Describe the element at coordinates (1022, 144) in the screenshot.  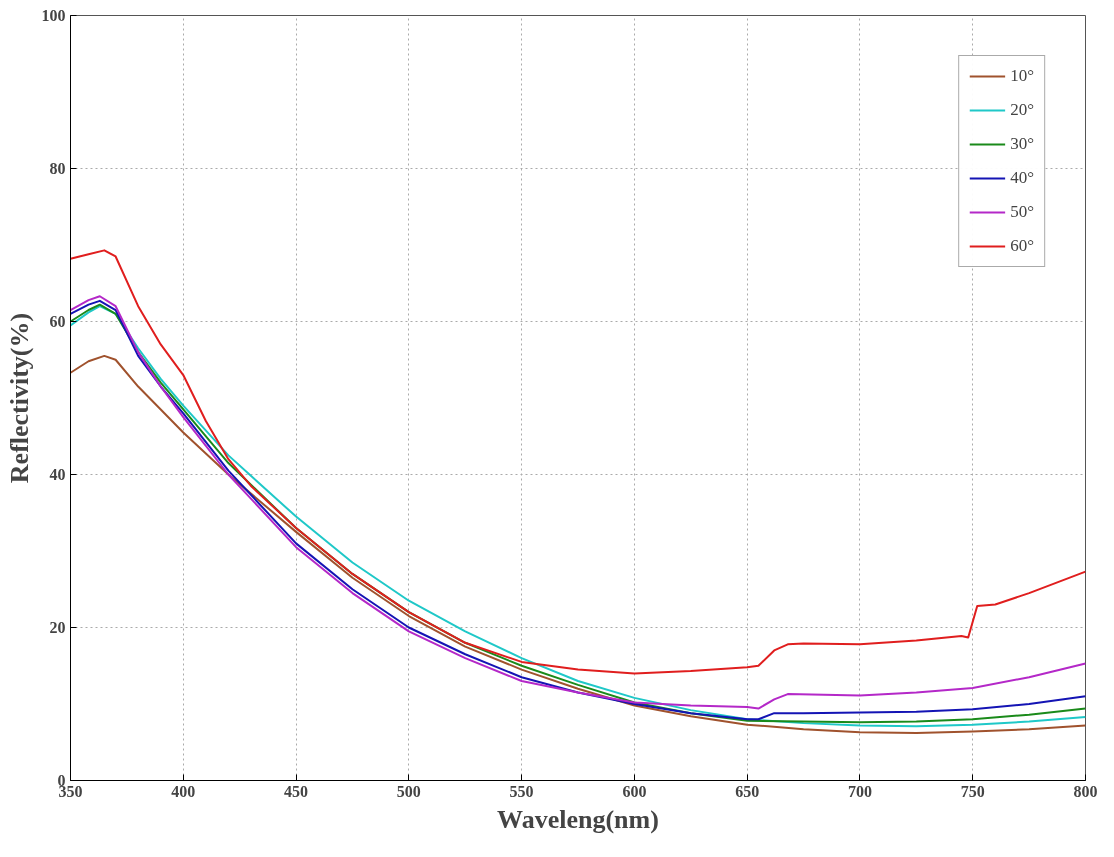
I see `legend-label: 30°` at that location.